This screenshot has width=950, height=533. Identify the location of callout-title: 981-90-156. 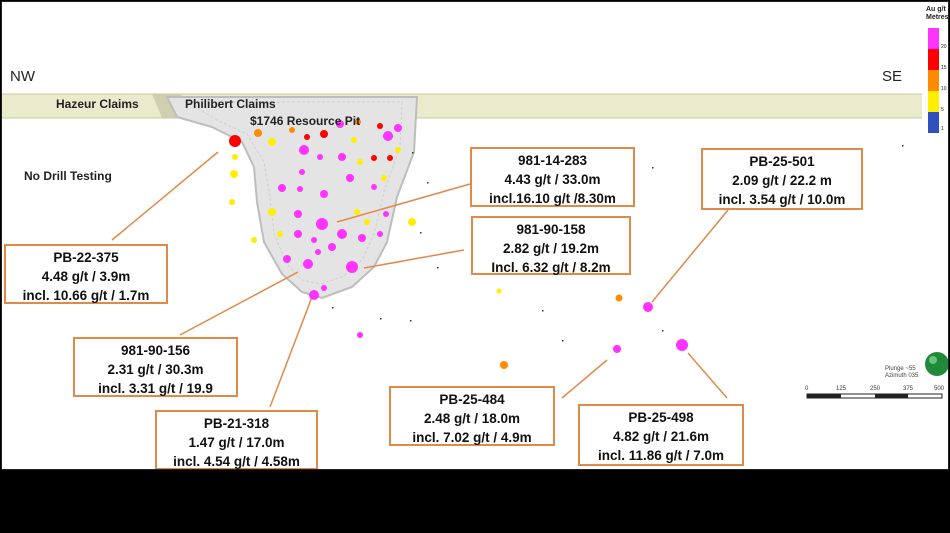
(155, 350).